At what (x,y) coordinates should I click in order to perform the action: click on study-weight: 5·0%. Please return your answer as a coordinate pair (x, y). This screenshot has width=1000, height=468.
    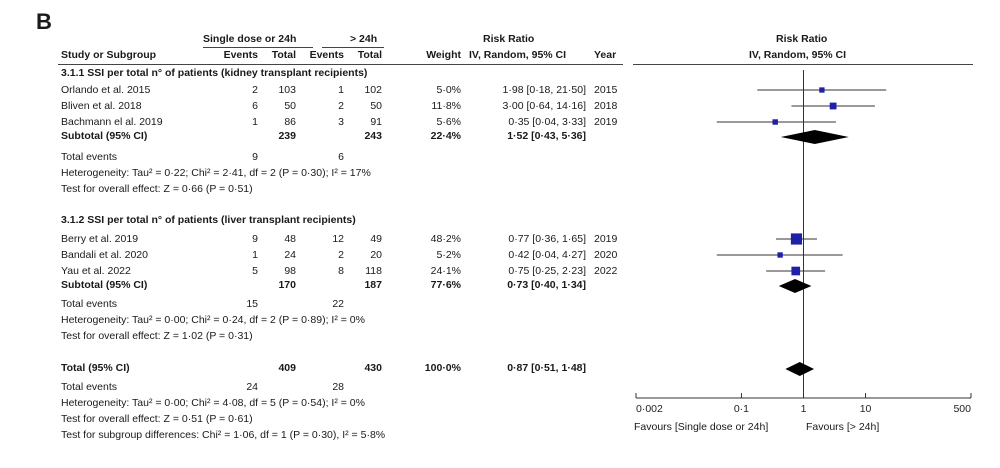
    Looking at the image, I should click on (448, 90).